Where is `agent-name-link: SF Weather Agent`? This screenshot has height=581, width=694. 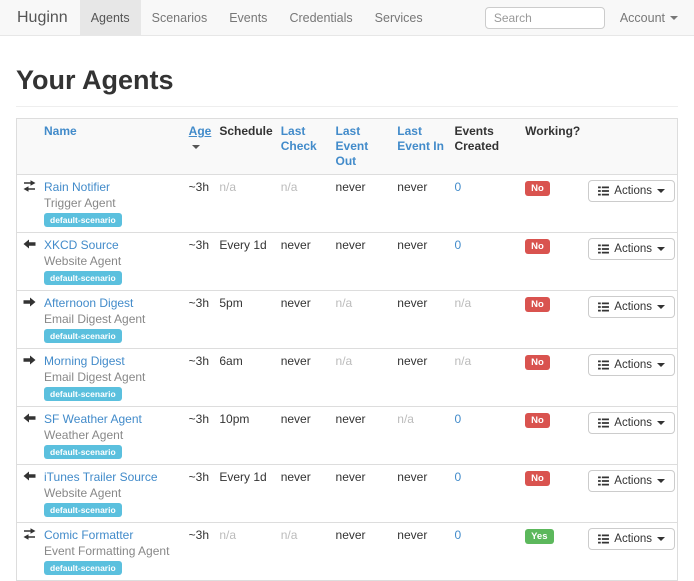 agent-name-link: SF Weather Agent is located at coordinates (93, 419).